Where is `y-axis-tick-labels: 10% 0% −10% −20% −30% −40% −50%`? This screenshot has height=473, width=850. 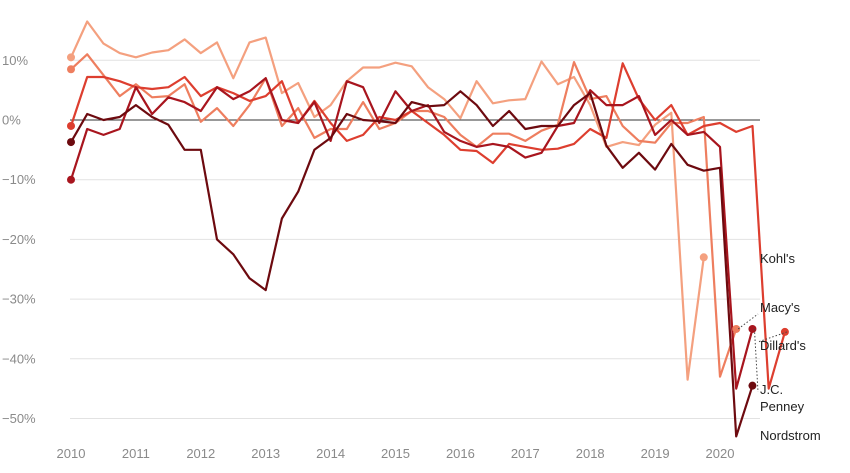 y-axis-tick-labels: 10% 0% −10% −20% −30% −40% −50% is located at coordinates (19, 239).